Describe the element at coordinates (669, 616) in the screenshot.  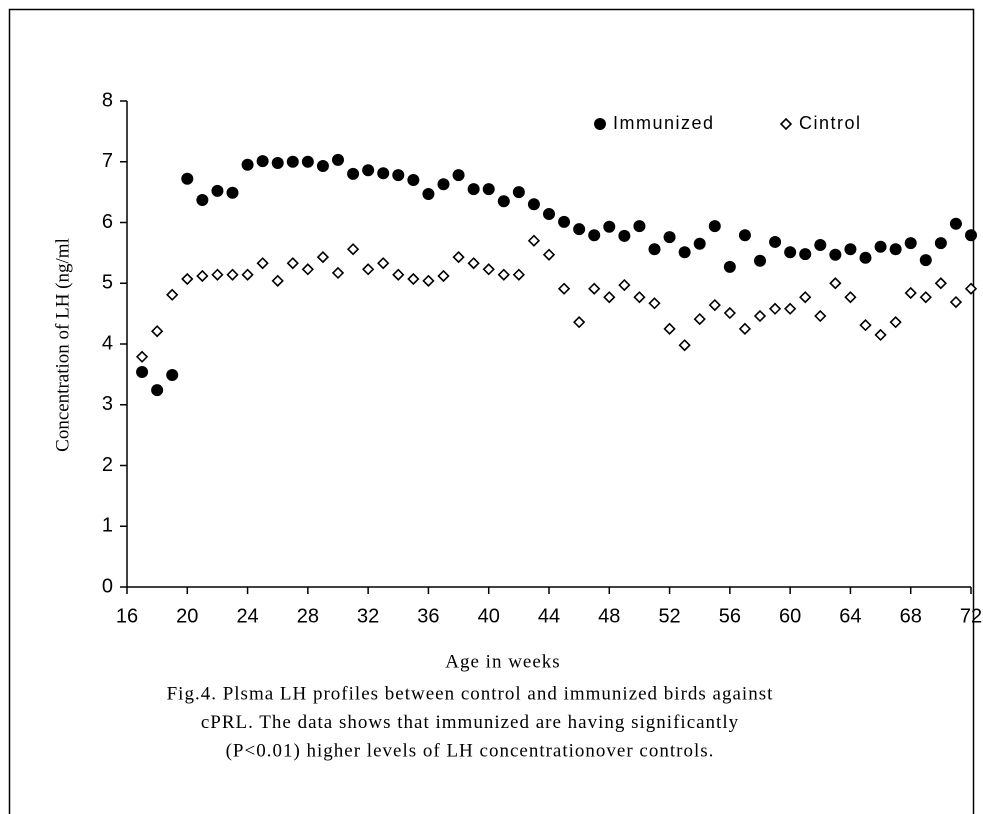
I see `x-tick-label: 52` at that location.